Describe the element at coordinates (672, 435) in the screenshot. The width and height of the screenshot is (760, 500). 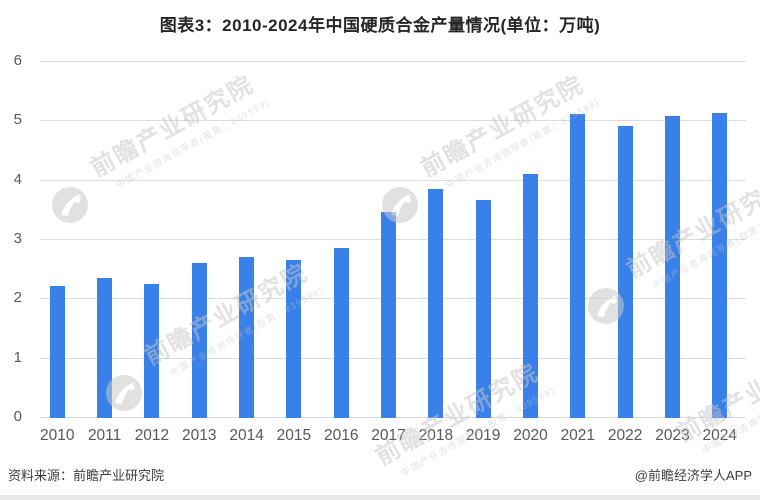
I see `x-axis-tick-label: 2023` at that location.